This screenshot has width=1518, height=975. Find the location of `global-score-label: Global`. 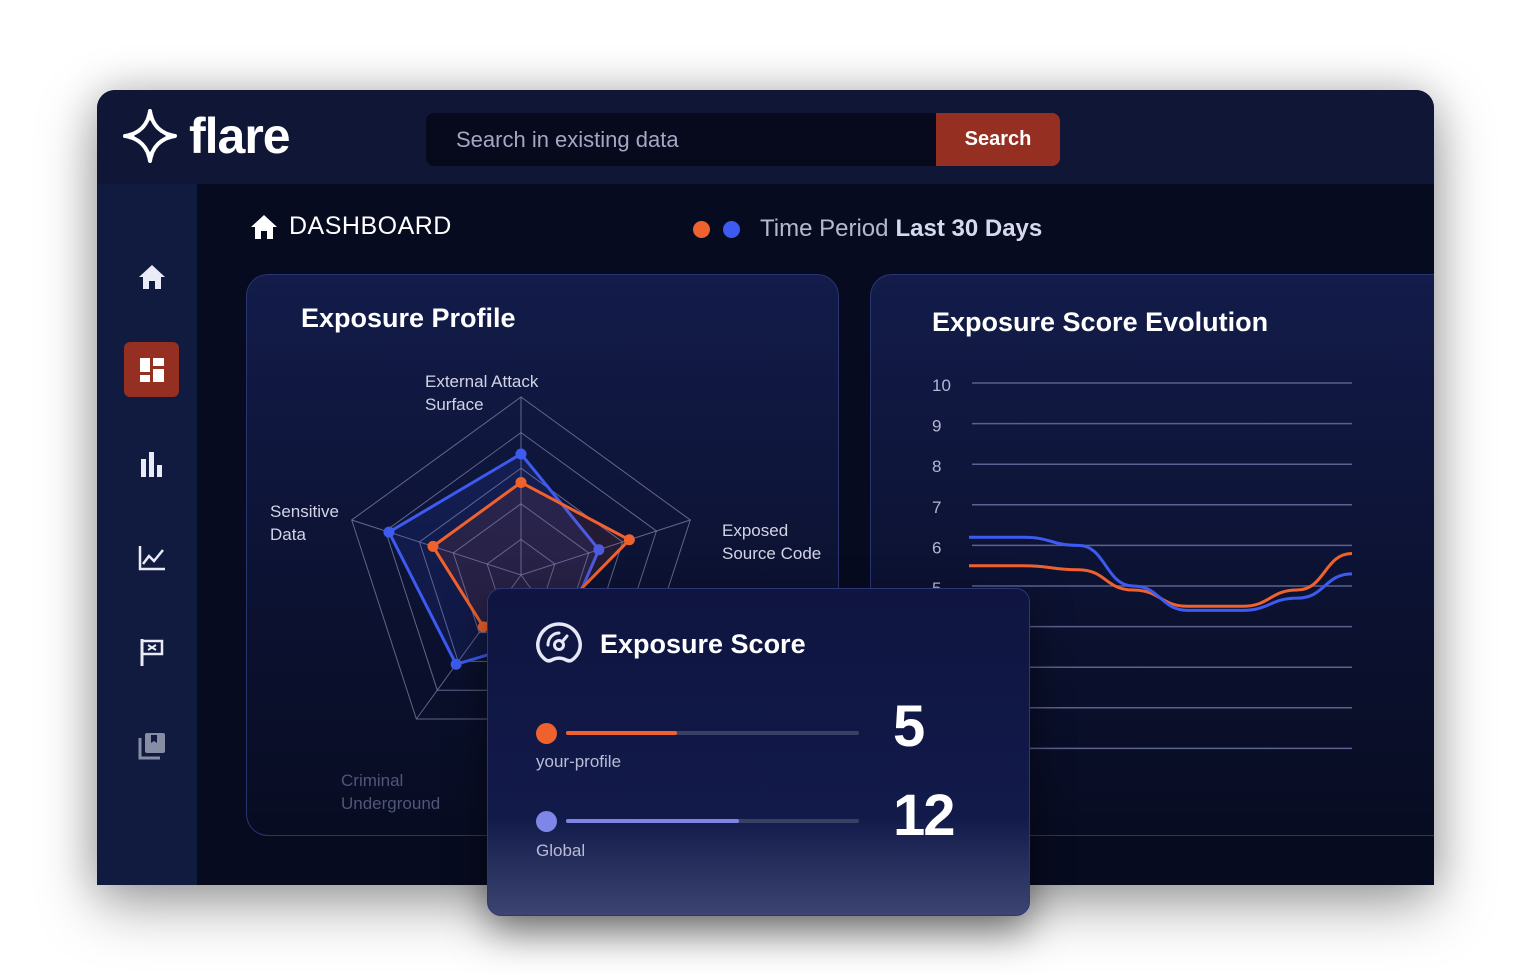

global-score-label: Global is located at coordinates (561, 850).